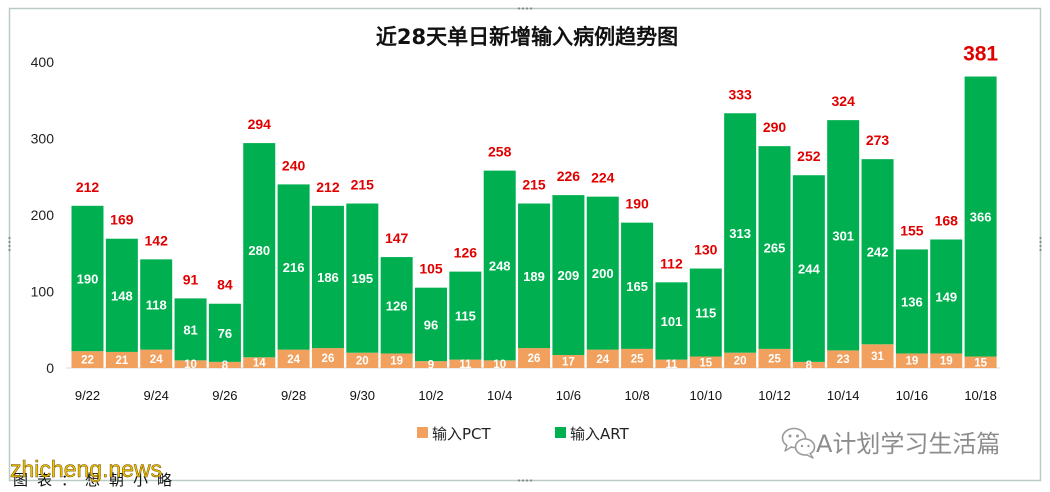 Image resolution: width=1050 pixels, height=492 pixels. What do you see at coordinates (87, 395) in the screenshot?
I see `x-tick-label: 9/22` at bounding box center [87, 395].